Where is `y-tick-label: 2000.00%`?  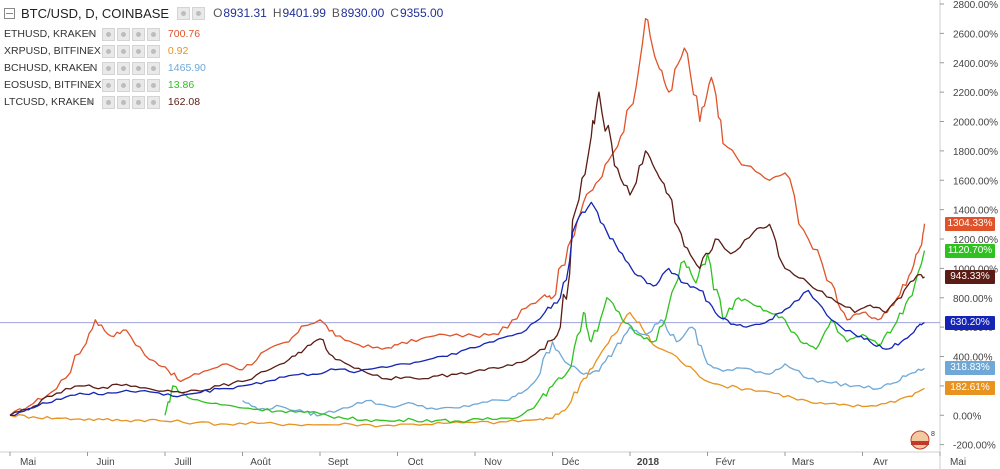
y-tick-label: 2000.00% is located at coordinates (975, 123).